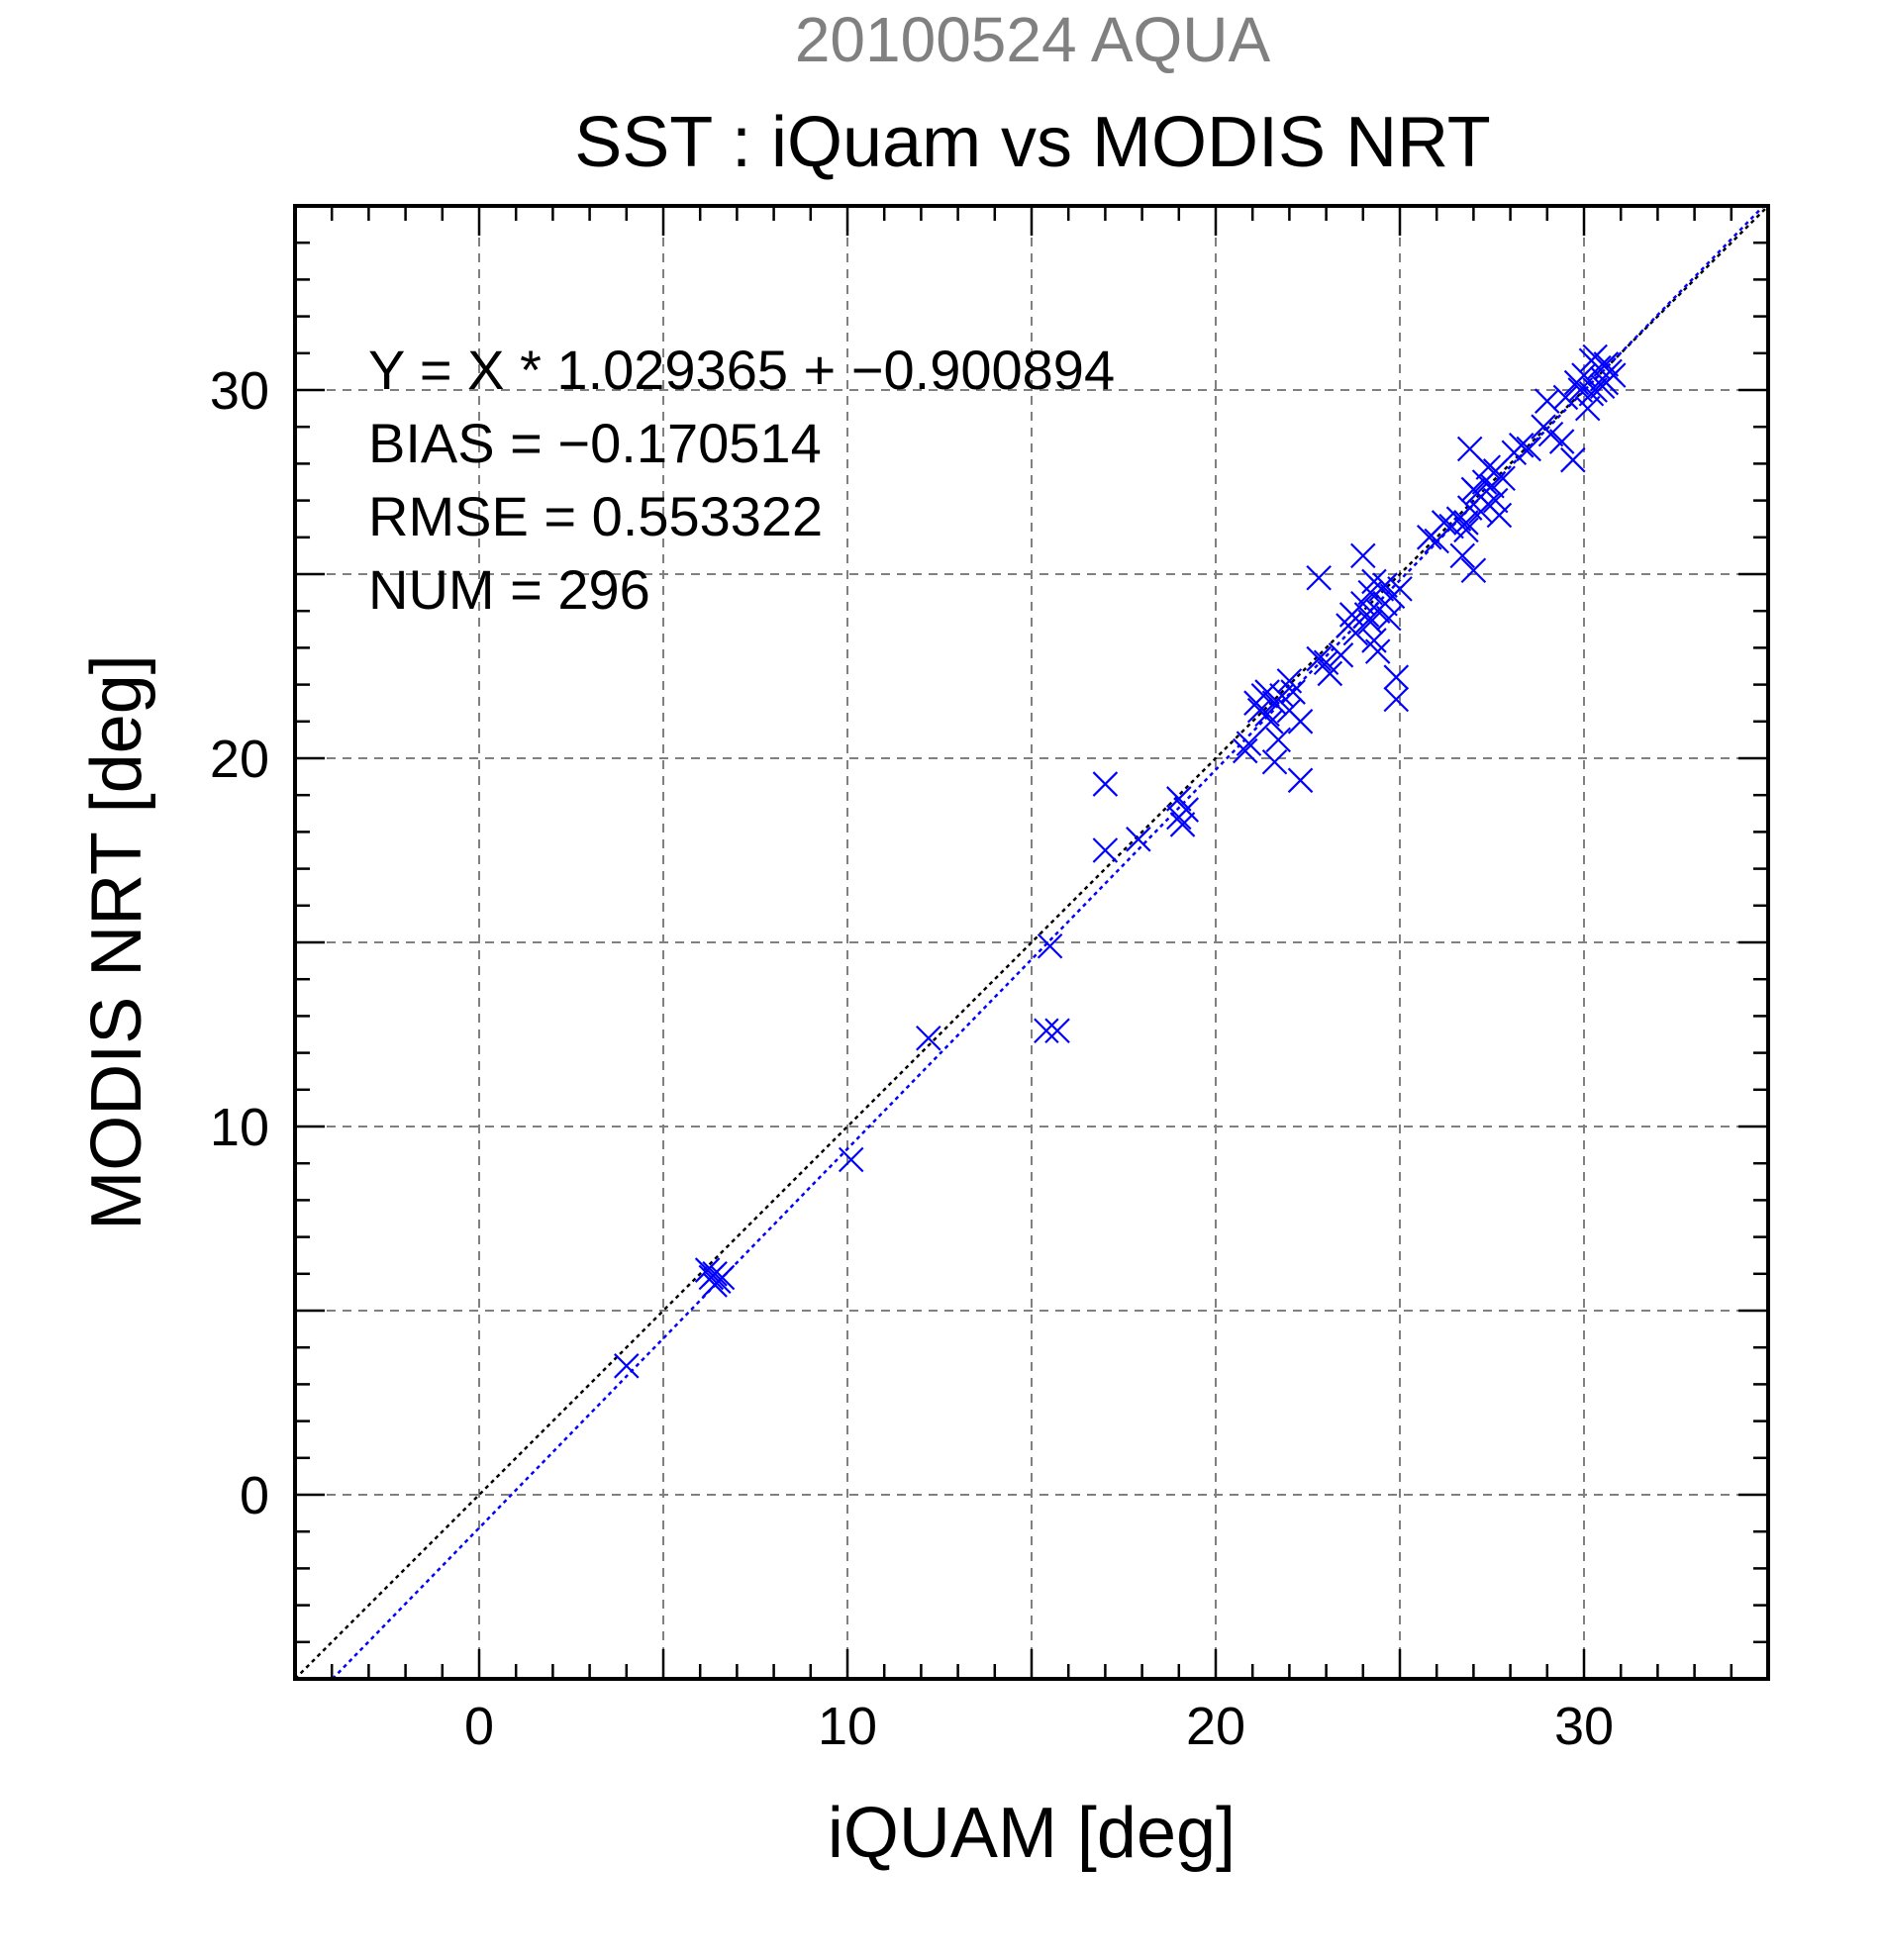 This screenshot has height=1960, width=1881. Describe the element at coordinates (1033, 142) in the screenshot. I see `chart-title: SST : iQuam vs MODIS NRT` at that location.